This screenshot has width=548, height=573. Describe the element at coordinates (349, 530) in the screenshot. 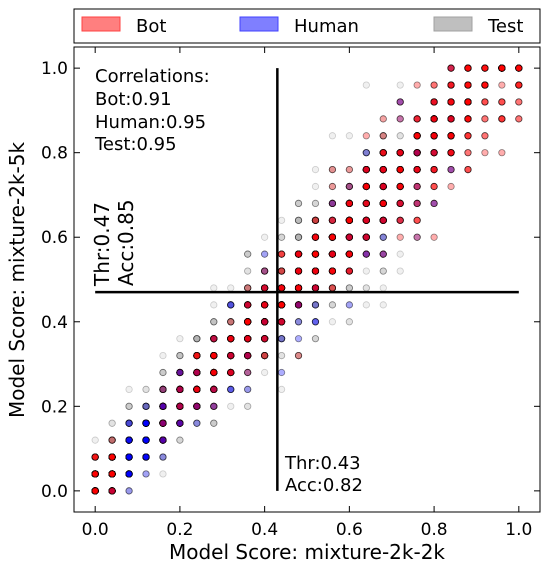

I see `x-tick-label: 0.6` at that location.